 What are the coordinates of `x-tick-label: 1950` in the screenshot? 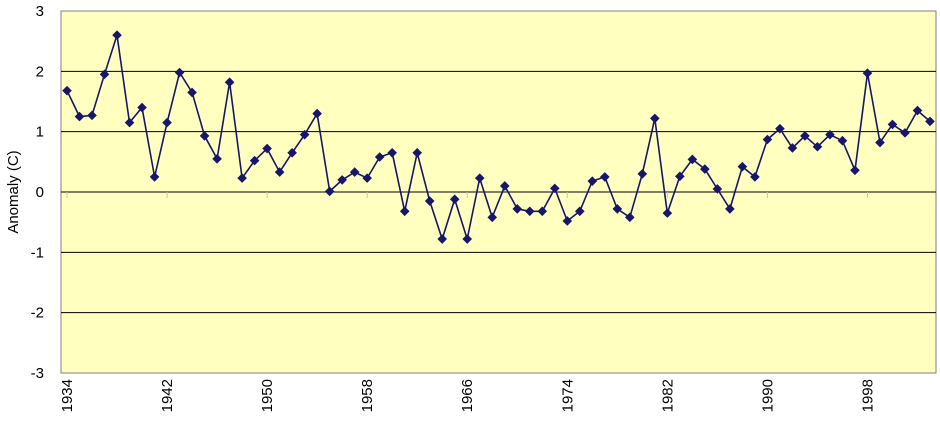 It's located at (267, 395).